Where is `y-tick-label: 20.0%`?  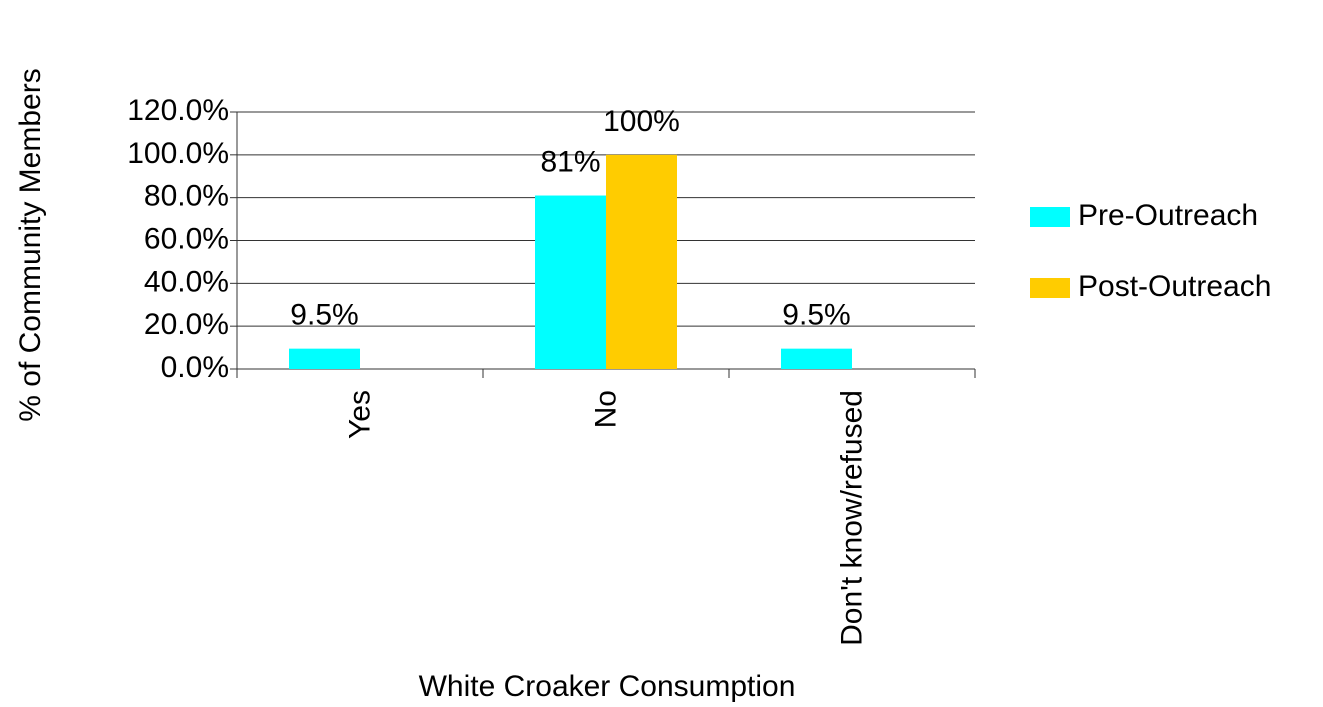
y-tick-label: 20.0% is located at coordinates (186, 324).